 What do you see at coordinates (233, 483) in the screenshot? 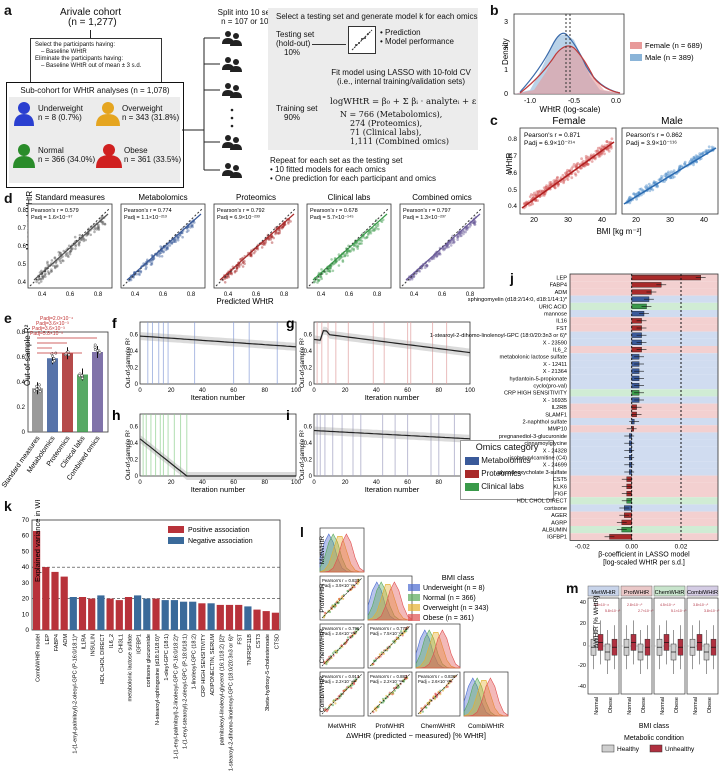
I see `panel-h-xtick: 60` at bounding box center [233, 483].